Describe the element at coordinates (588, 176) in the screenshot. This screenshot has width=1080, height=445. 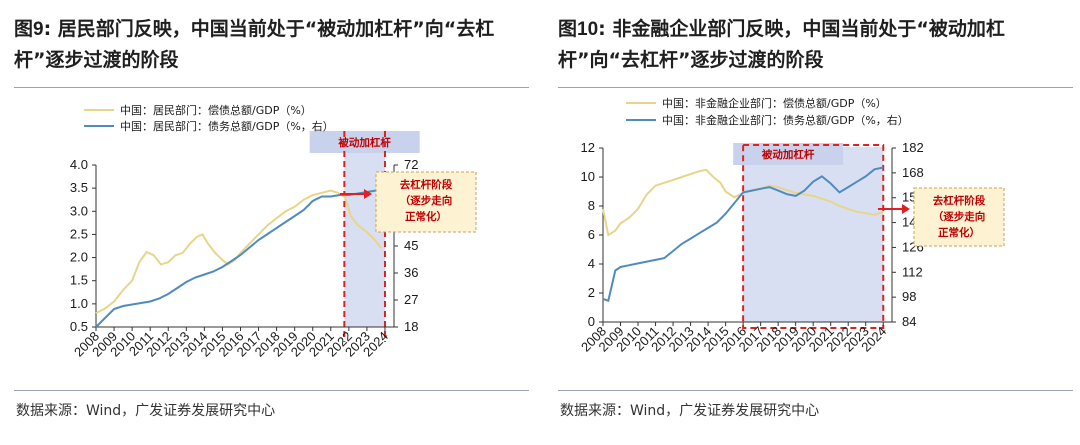
I see `left-tick-label: 10` at that location.